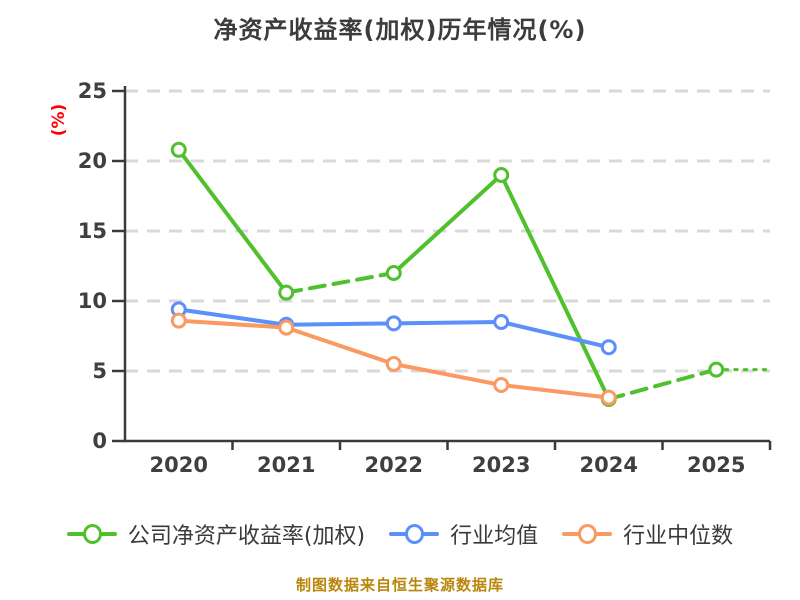 This screenshot has width=800, height=600. What do you see at coordinates (92, 161) in the screenshot?
I see `y-tick-label: 20` at bounding box center [92, 161].